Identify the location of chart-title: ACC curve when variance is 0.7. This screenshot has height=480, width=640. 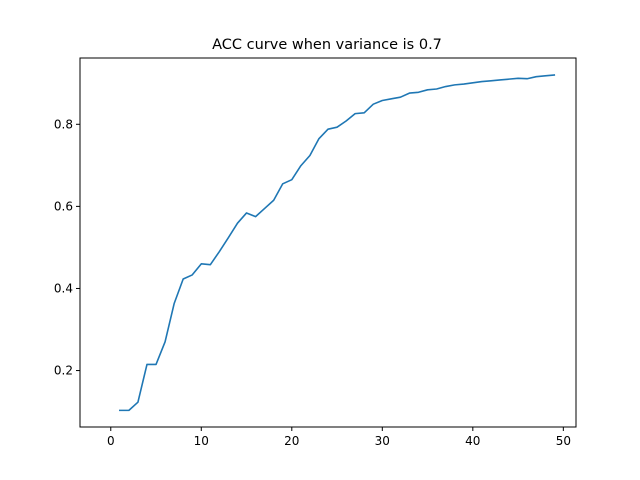
(327, 45).